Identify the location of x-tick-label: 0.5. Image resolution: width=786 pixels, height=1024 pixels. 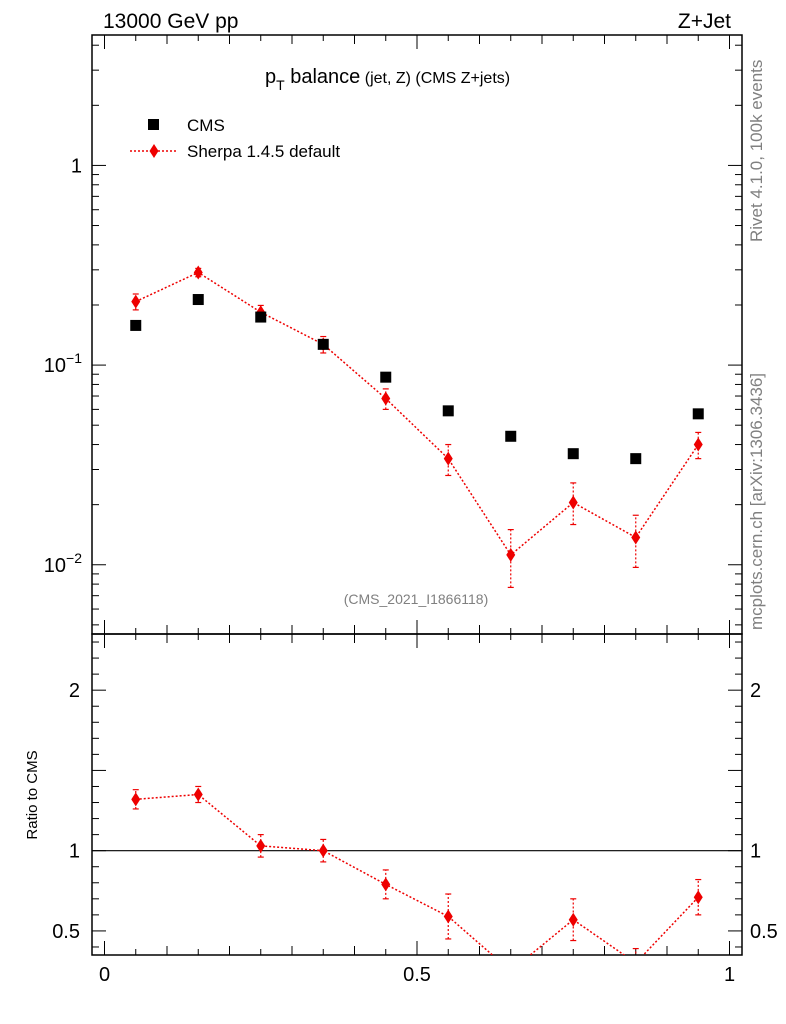
(417, 975).